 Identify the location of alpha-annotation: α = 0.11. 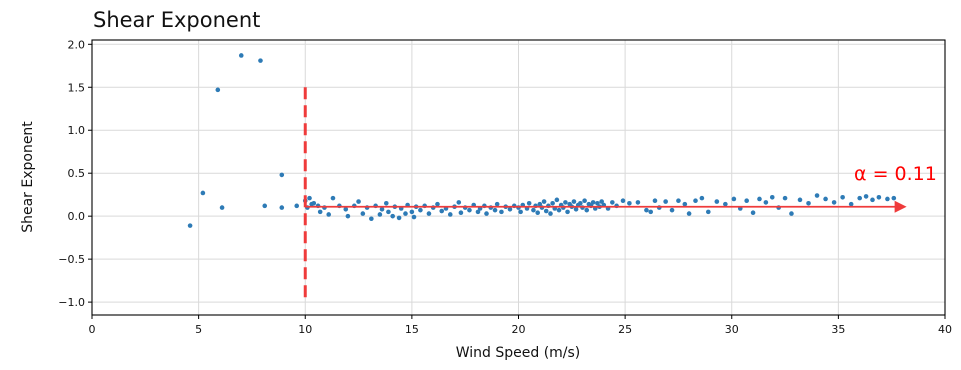
(895, 174).